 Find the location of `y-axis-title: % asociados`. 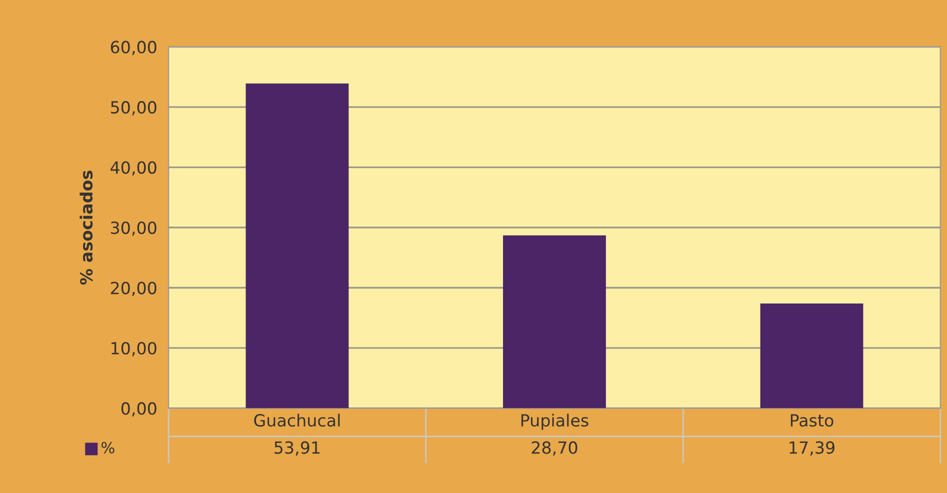

y-axis-title: % asociados is located at coordinates (86, 227).